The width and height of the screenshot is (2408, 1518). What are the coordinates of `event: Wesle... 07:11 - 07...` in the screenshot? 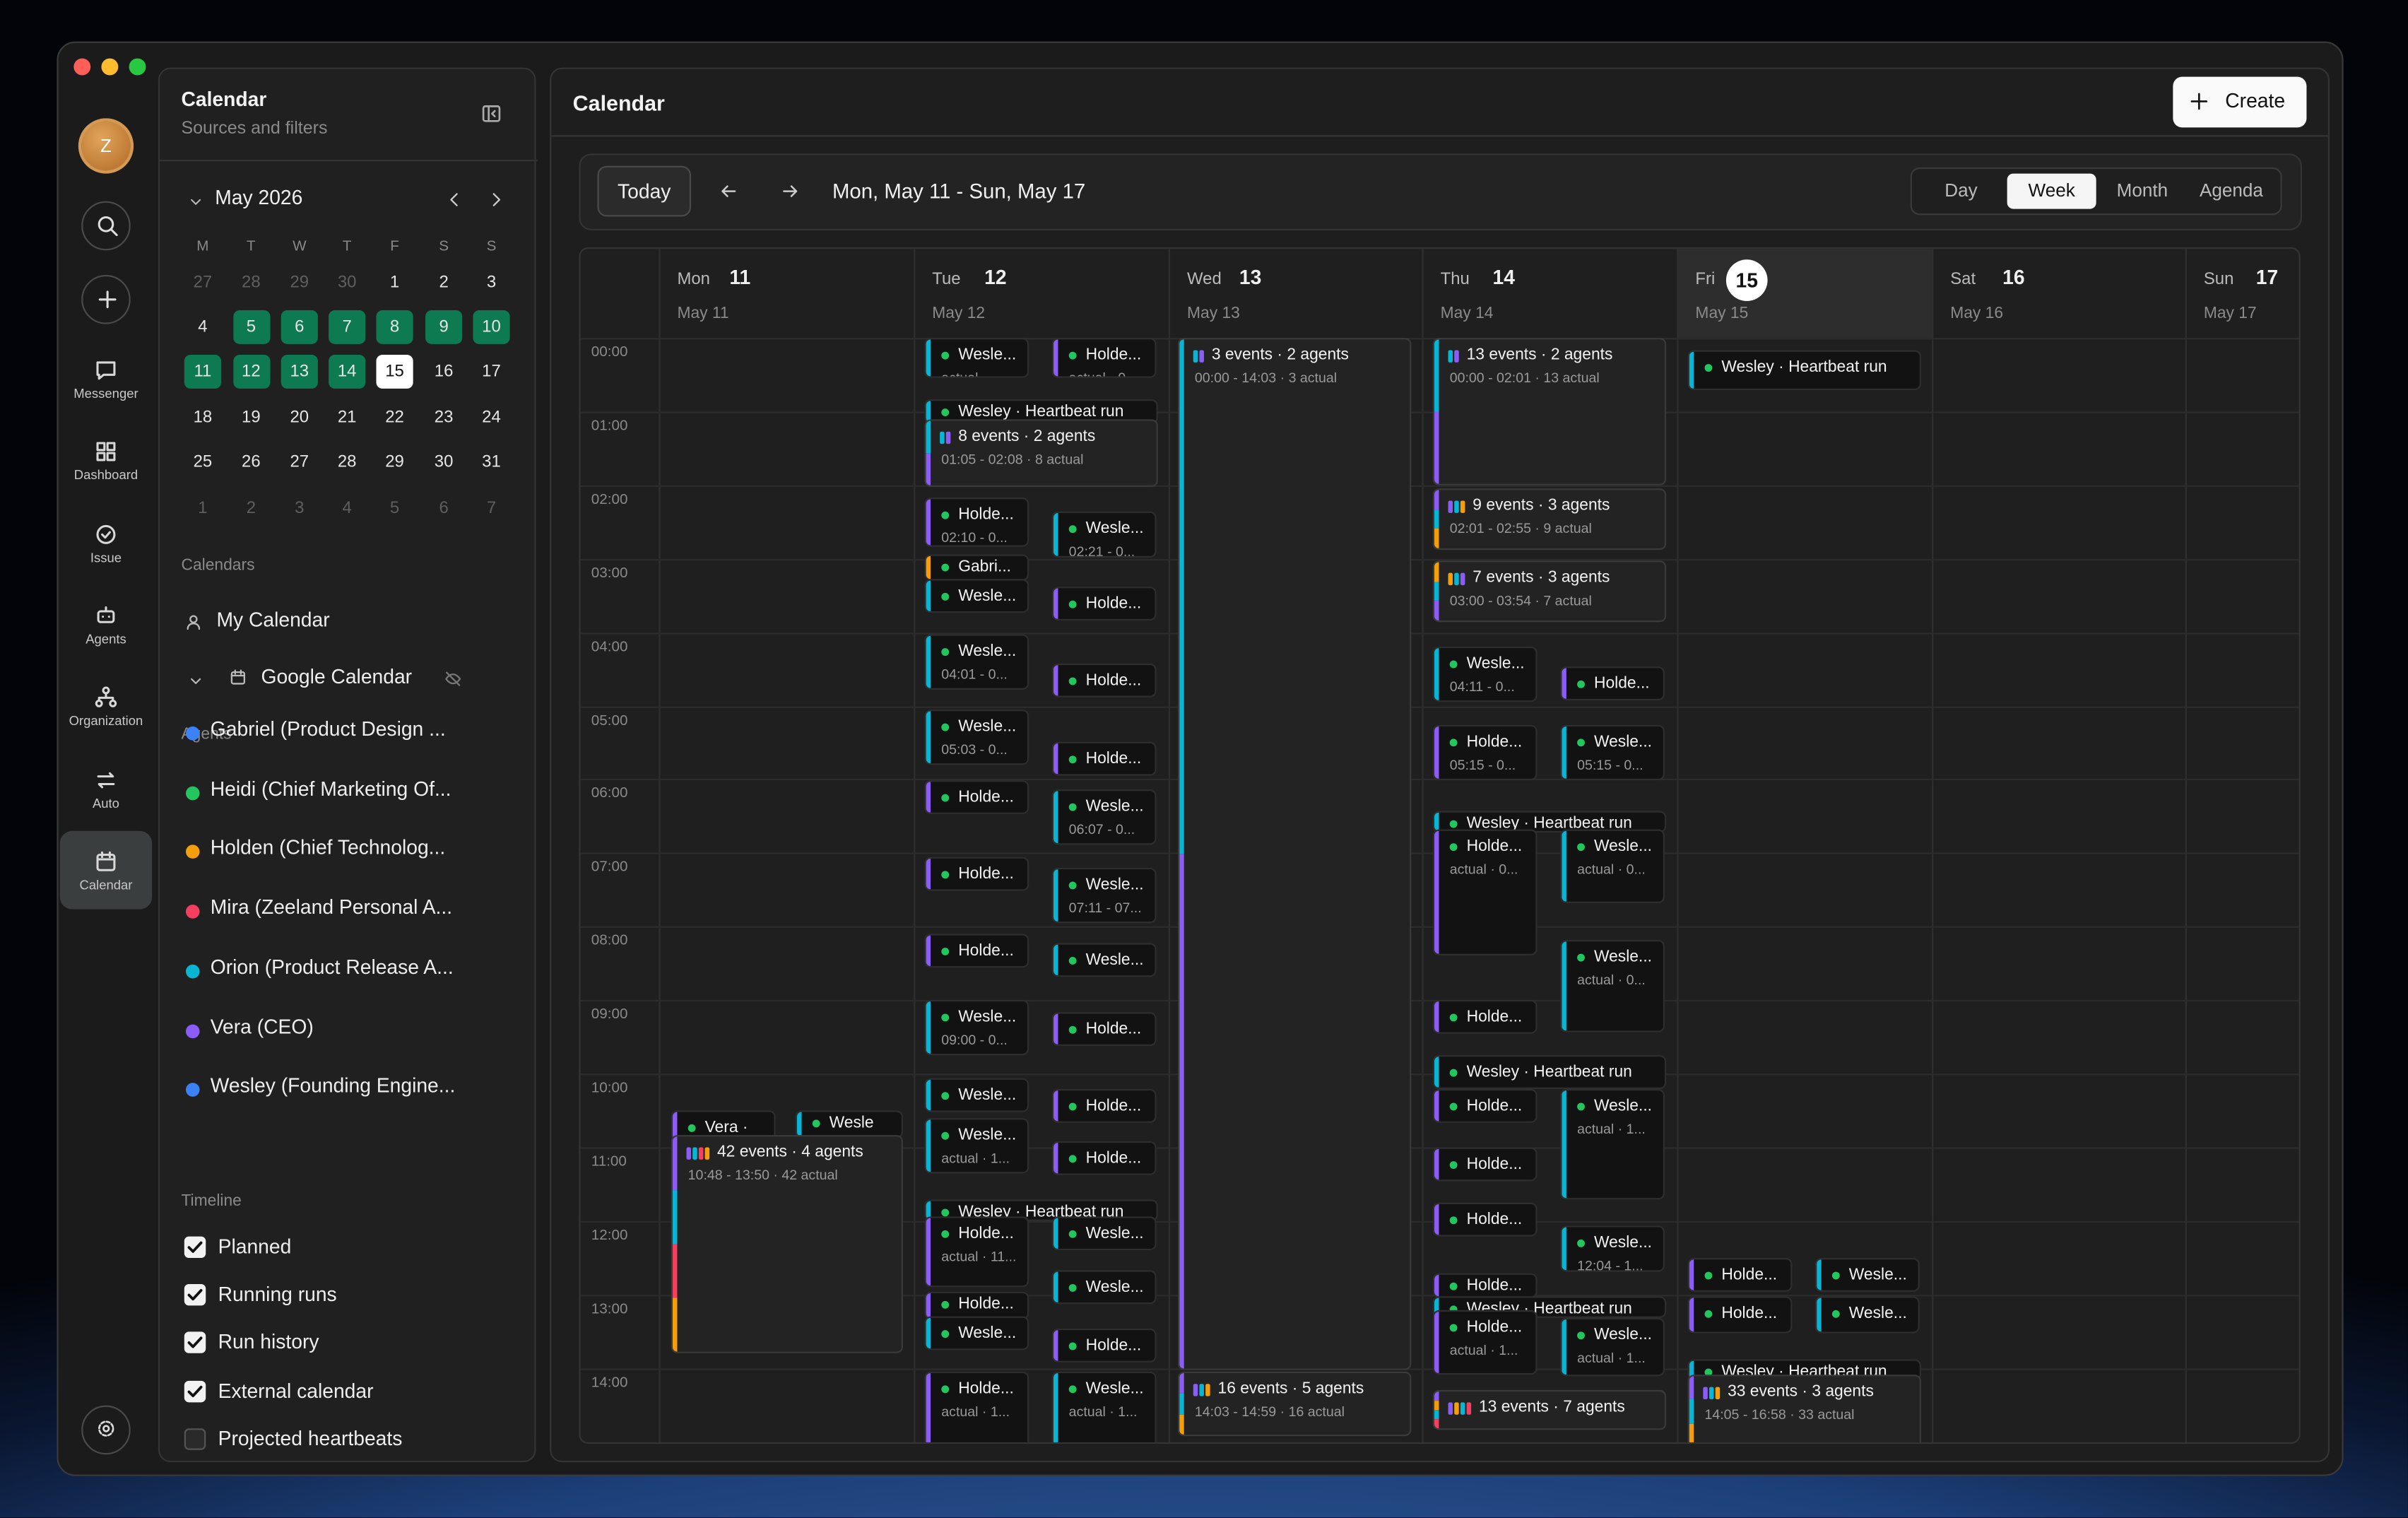 It's located at (1104, 895).